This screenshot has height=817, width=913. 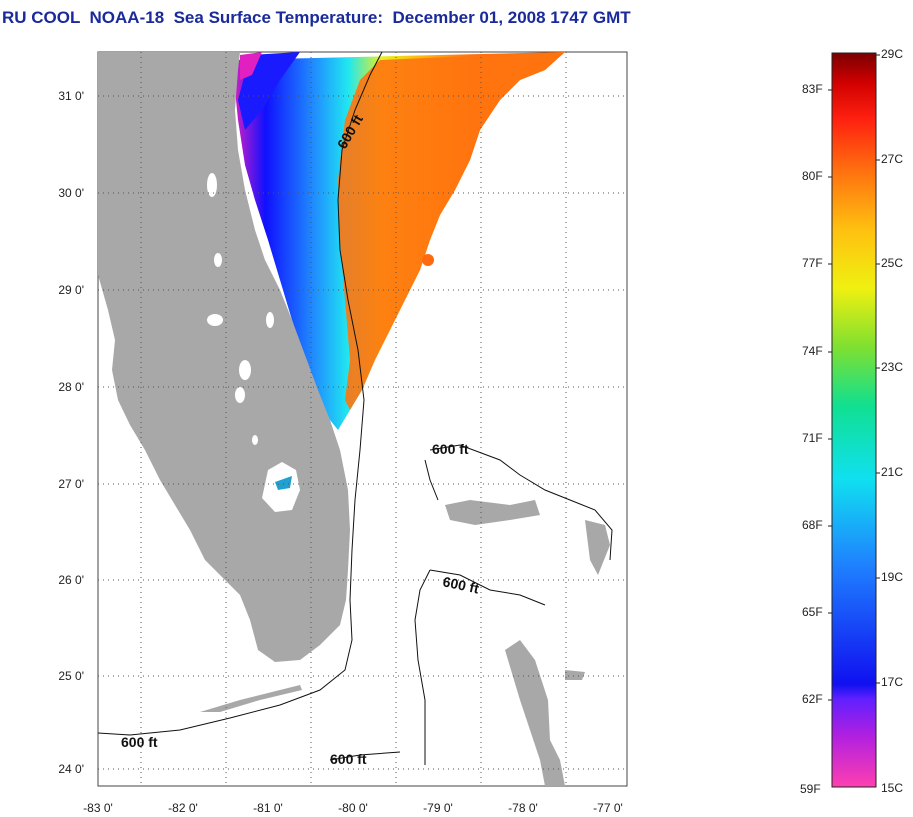 What do you see at coordinates (892, 367) in the screenshot?
I see `colorbar-label-c: 23C` at bounding box center [892, 367].